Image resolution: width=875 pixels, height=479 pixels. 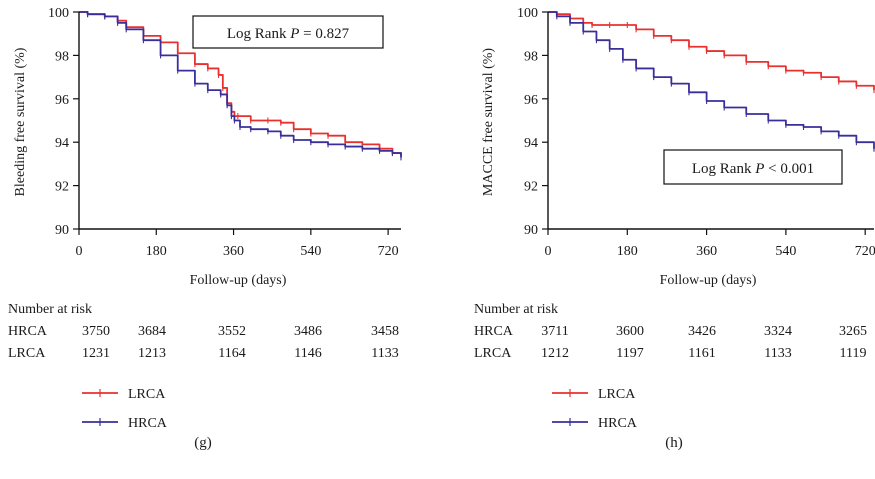 I want to click on panel-g-x-axis-ticks: 0 180 360 540 720, so click(x=237, y=244).